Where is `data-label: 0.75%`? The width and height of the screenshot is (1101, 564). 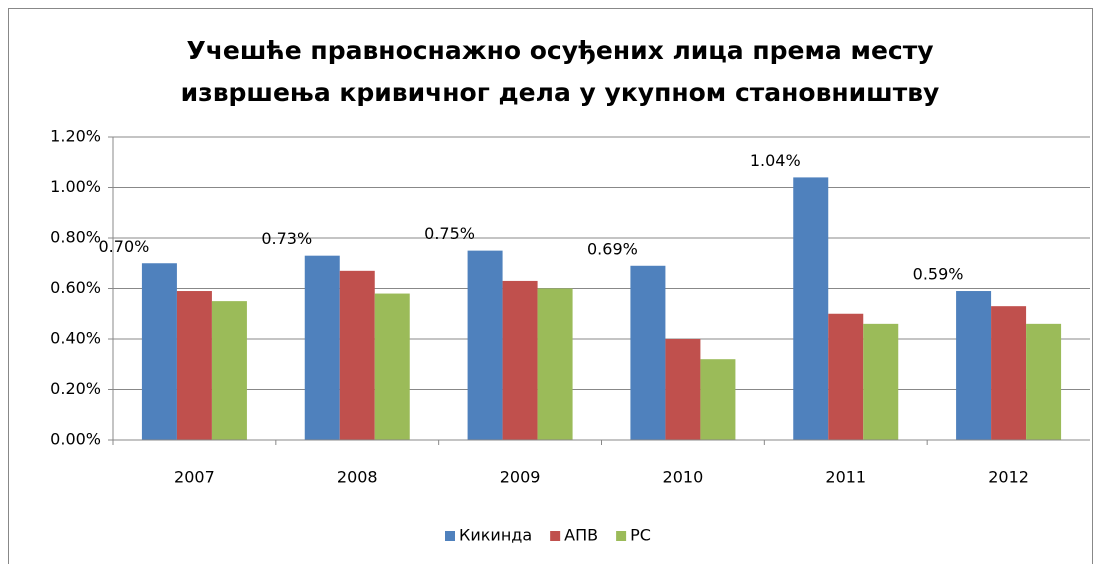 data-label: 0.75% is located at coordinates (449, 233).